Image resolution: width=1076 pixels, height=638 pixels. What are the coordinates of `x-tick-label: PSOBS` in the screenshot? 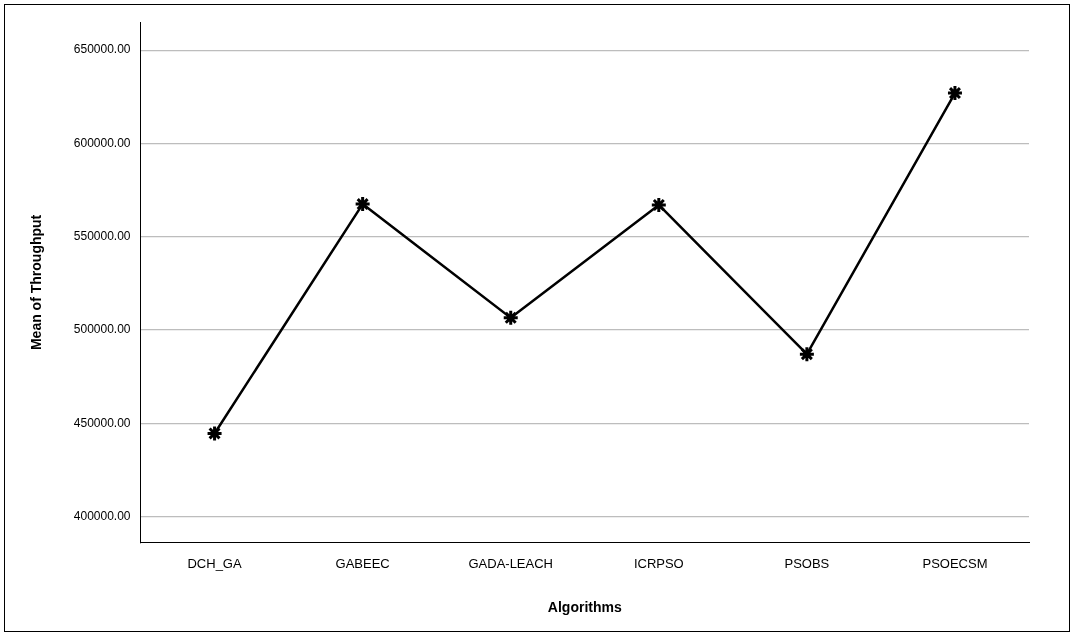 It's located at (807, 563).